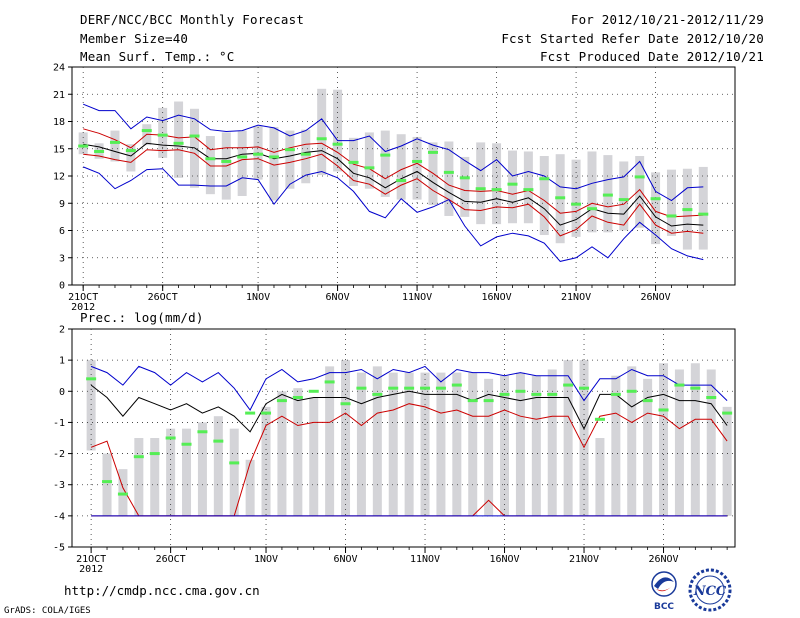 This screenshot has height=618, width=800. I want to click on panel1-y-tick-label: 21, so click(59, 95).